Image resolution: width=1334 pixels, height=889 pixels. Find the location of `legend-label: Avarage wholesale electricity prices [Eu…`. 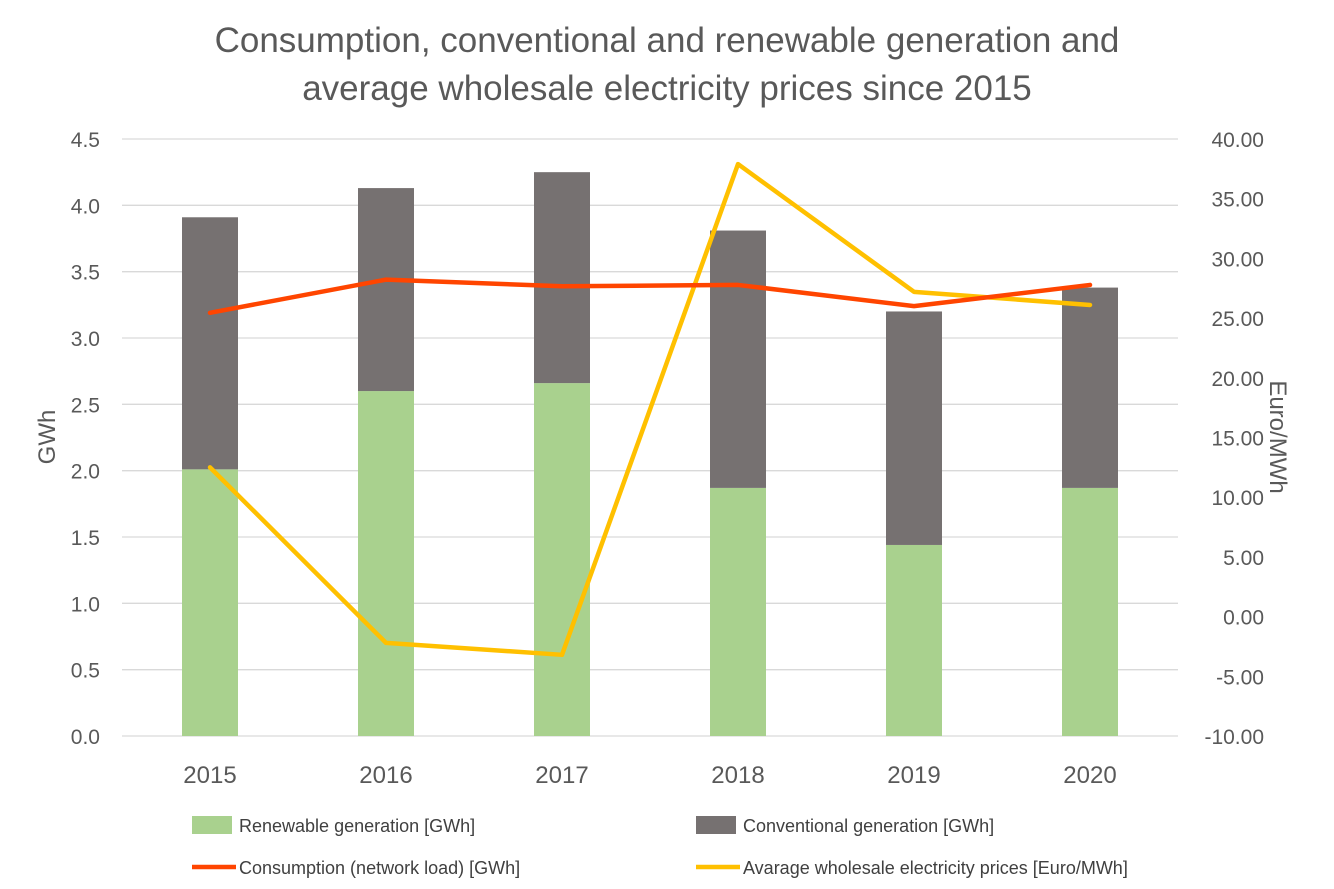

legend-label: Avarage wholesale electricity prices [Eu… is located at coordinates (935, 868).